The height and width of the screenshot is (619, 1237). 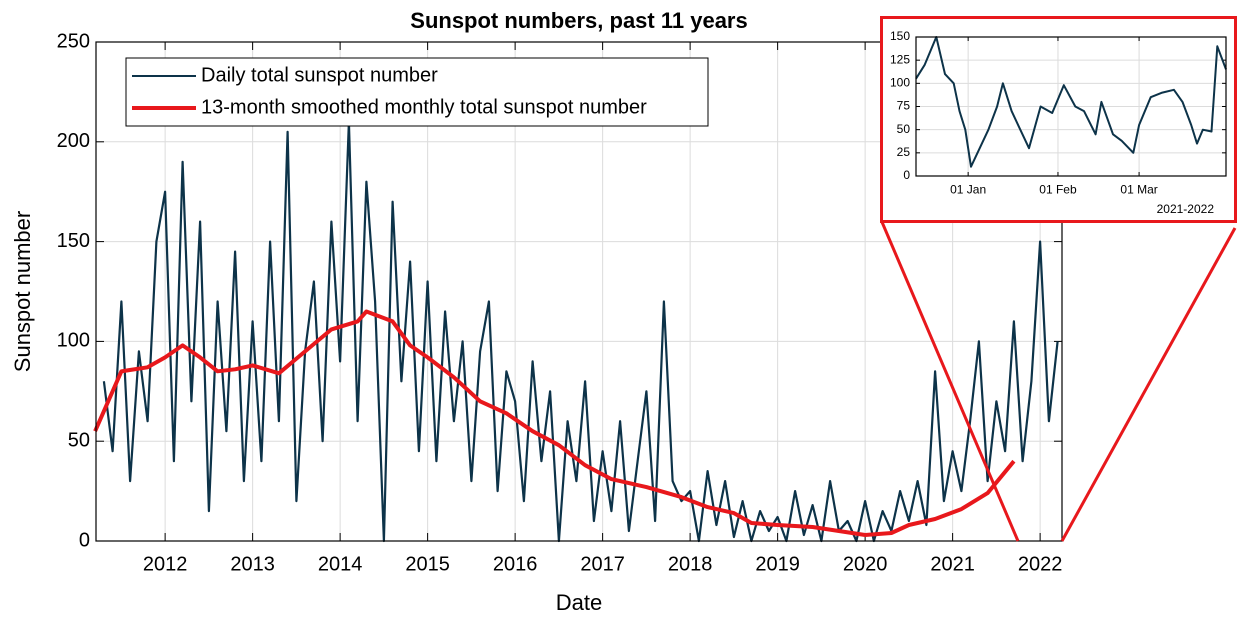 What do you see at coordinates (319, 75) in the screenshot?
I see `legend-label: Daily total sunspot number` at bounding box center [319, 75].